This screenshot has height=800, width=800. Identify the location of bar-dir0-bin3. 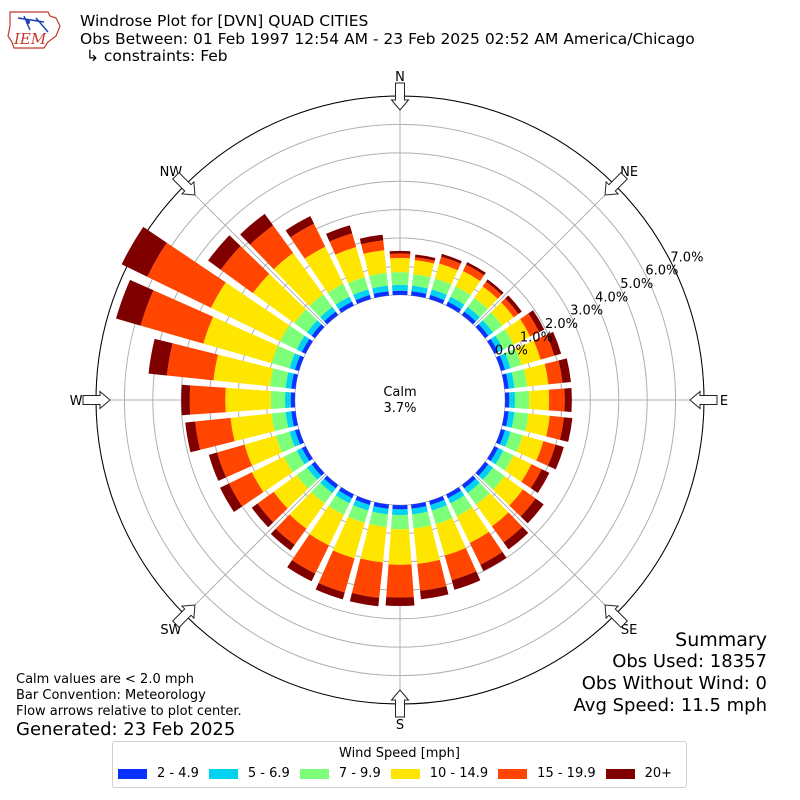
(400, 265).